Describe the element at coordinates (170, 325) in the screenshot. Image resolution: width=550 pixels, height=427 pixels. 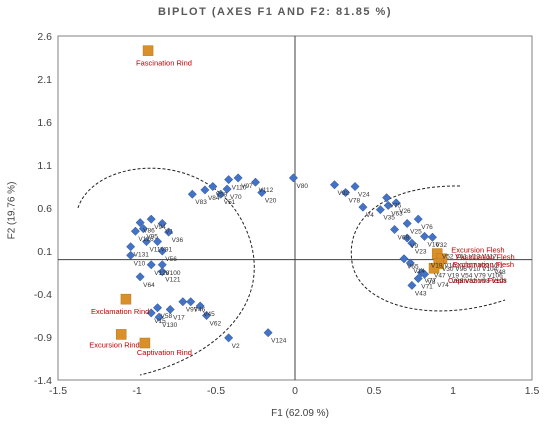
I see `variable-label: V130` at that location.